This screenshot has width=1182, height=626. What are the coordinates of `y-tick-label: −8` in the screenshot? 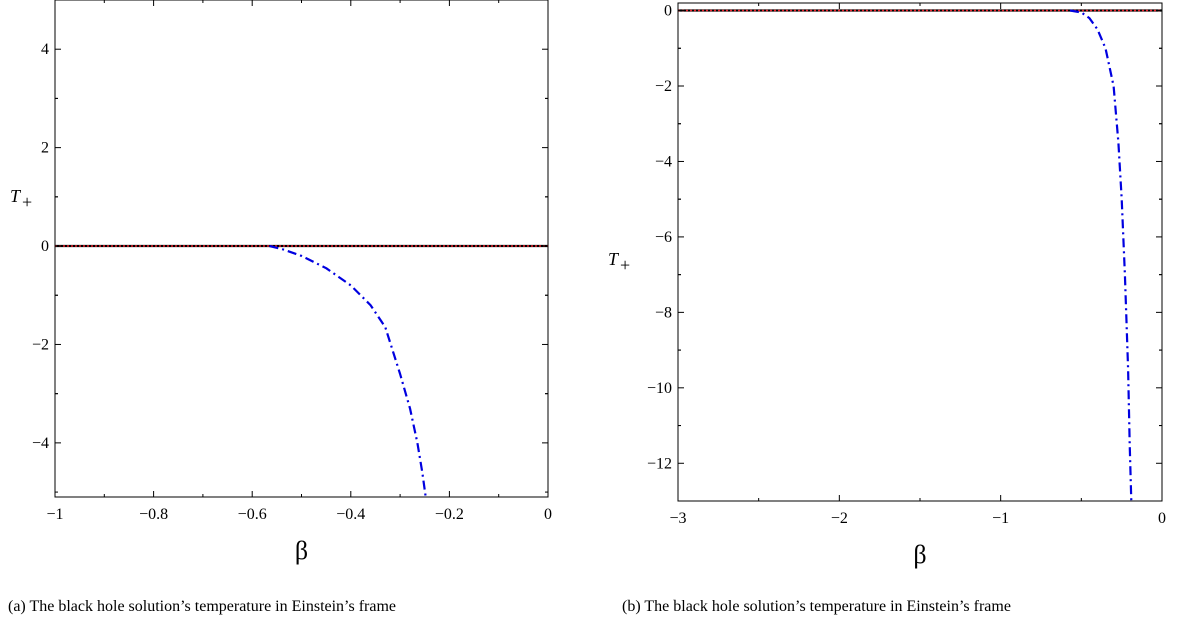 It's located at (663, 312).